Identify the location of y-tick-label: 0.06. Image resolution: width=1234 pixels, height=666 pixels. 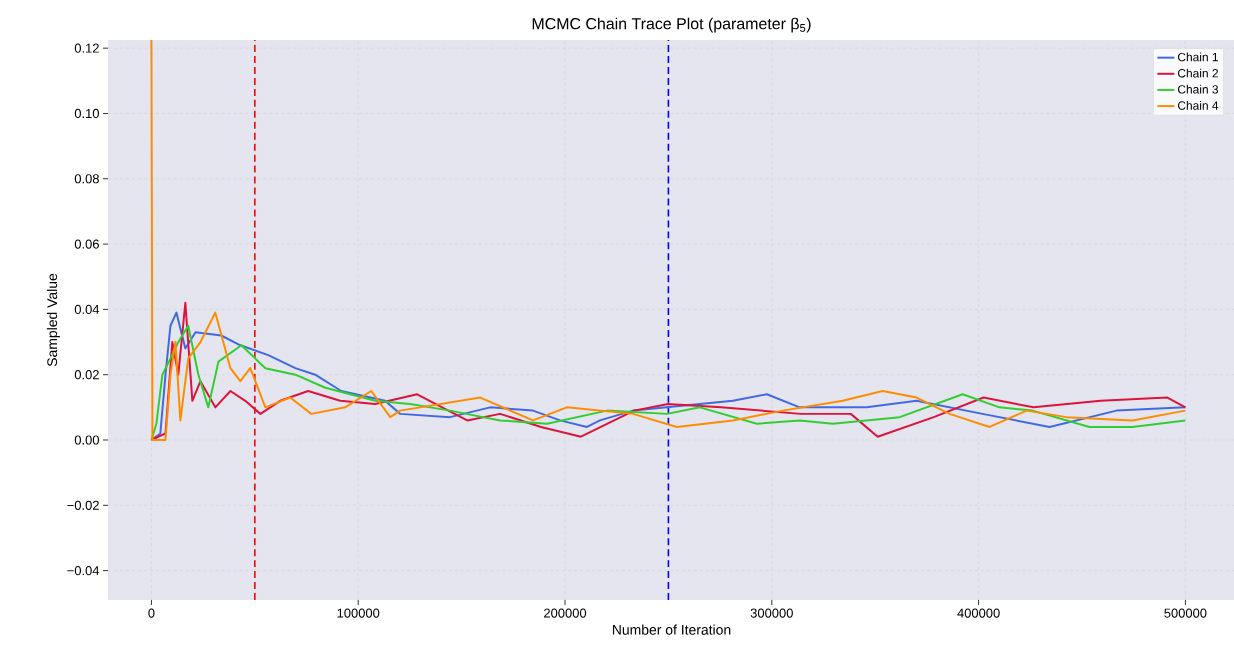
(86, 244).